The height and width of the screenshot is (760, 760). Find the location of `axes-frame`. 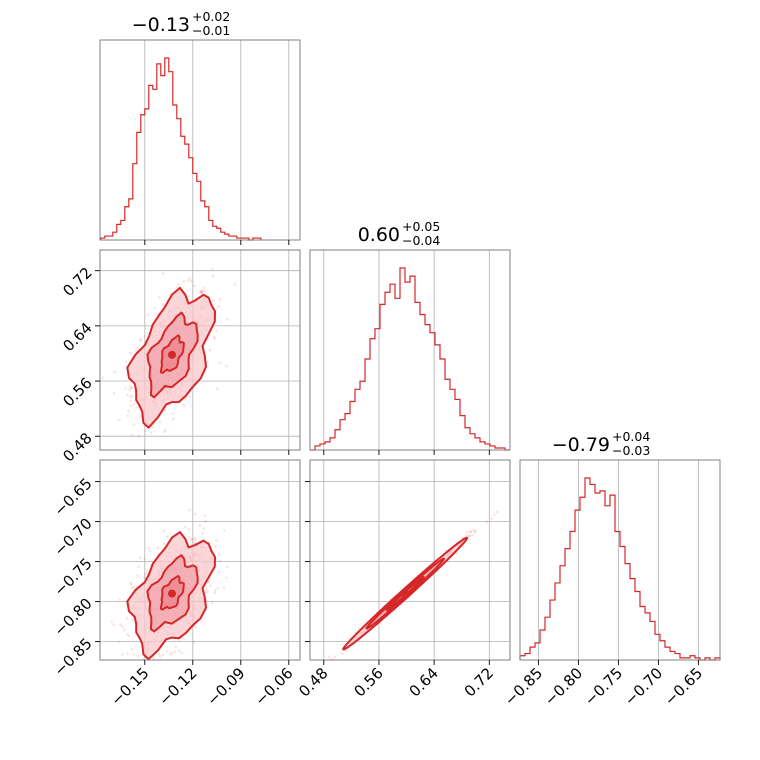

axes-frame is located at coordinates (200, 140).